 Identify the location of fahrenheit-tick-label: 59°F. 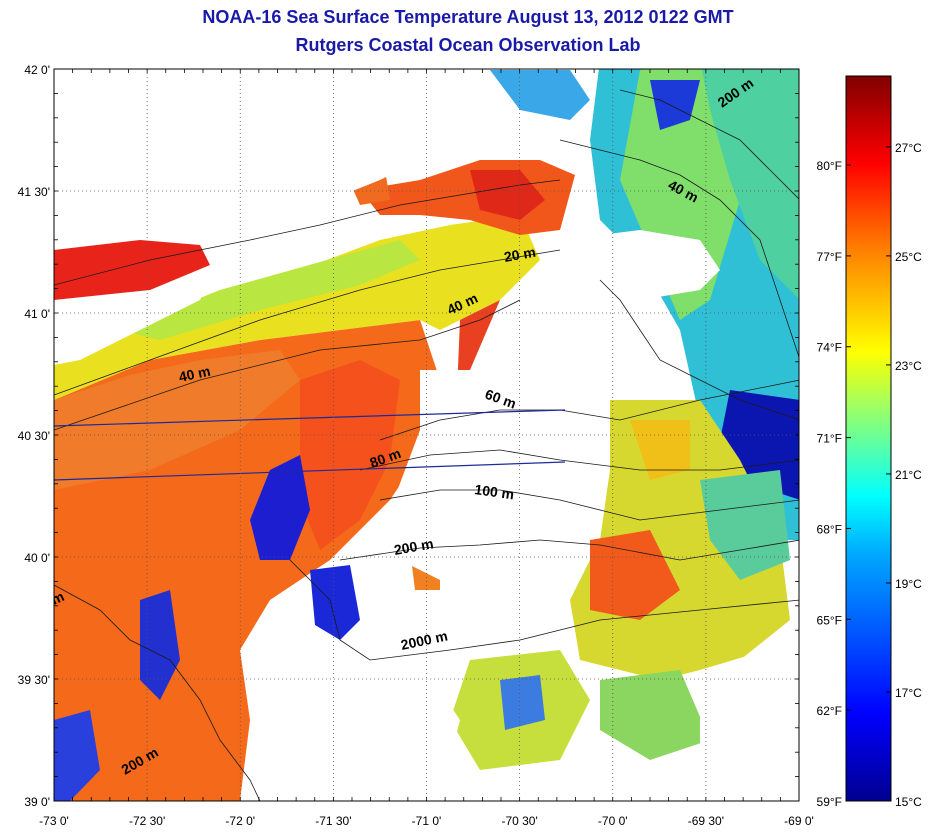
(829, 802).